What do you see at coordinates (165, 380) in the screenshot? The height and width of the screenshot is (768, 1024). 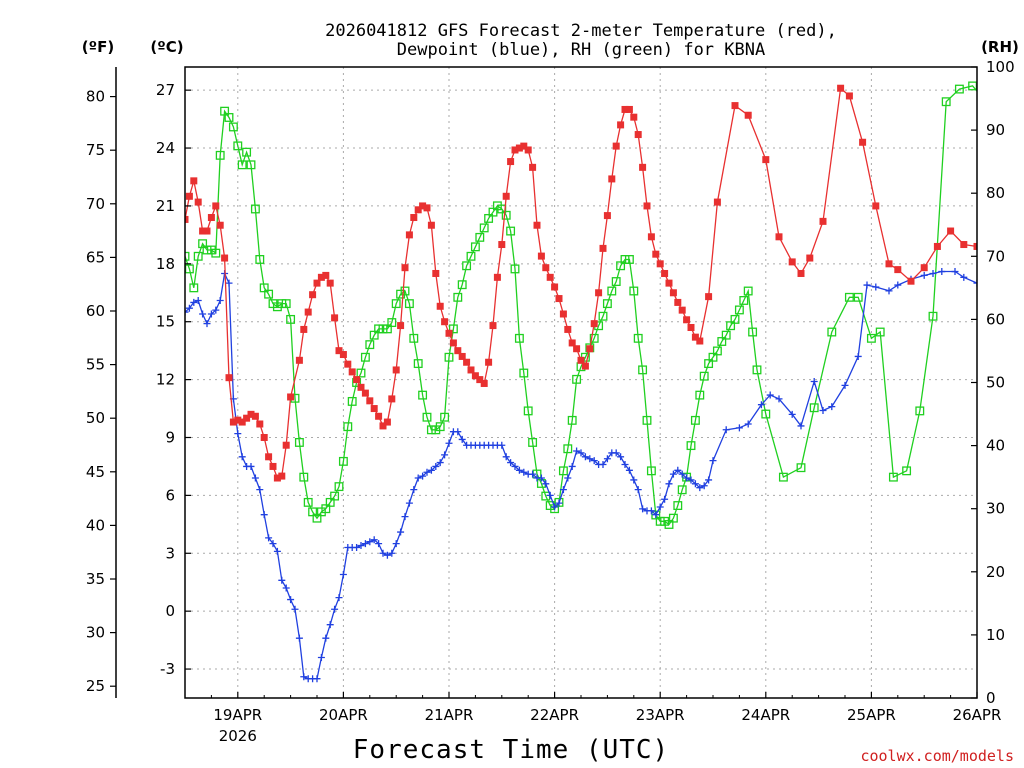 I see `celsius-tick-label: 12` at bounding box center [165, 380].